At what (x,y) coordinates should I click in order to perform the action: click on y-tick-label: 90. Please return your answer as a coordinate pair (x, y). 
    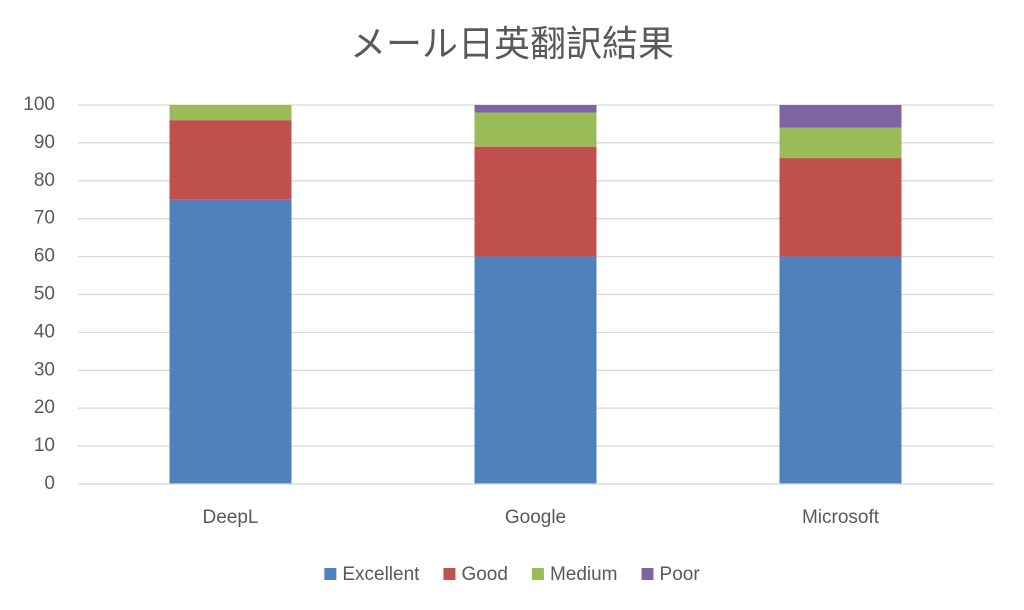
    Looking at the image, I should click on (44, 142).